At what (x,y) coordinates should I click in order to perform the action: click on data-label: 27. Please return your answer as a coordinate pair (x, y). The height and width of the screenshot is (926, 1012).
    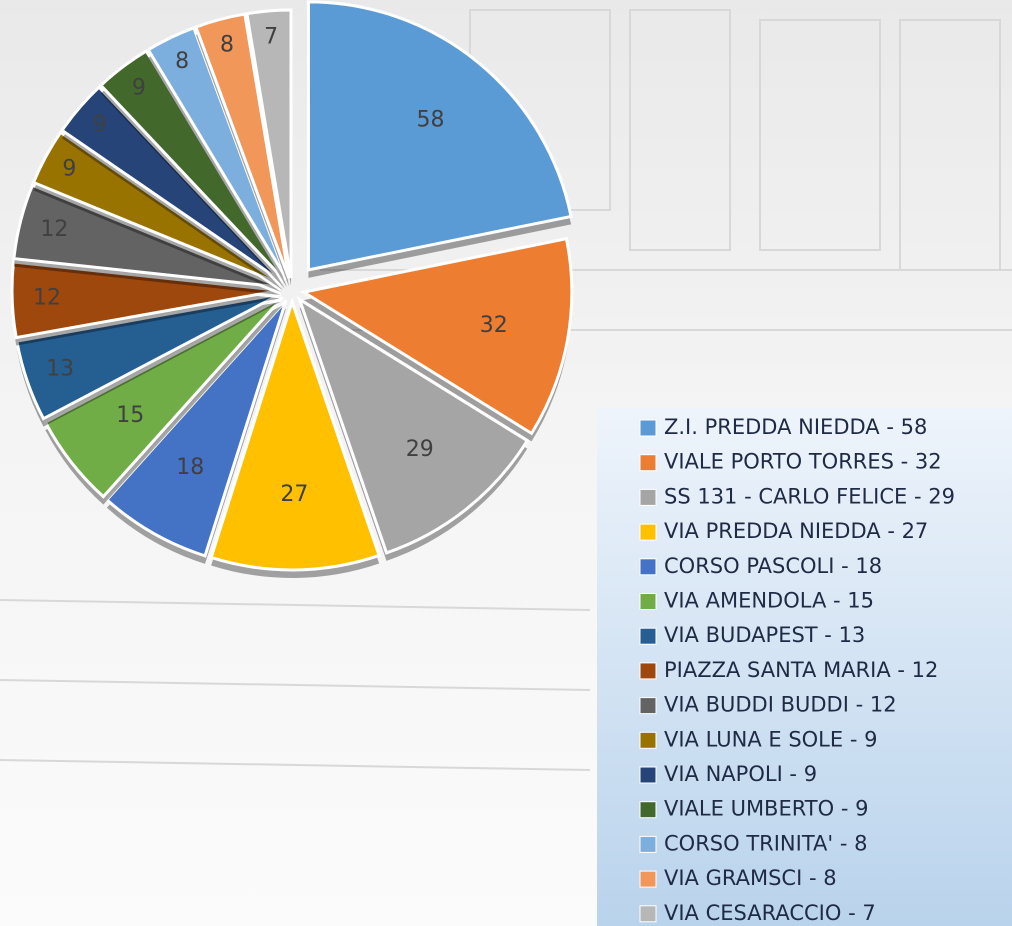
    Looking at the image, I should click on (294, 494).